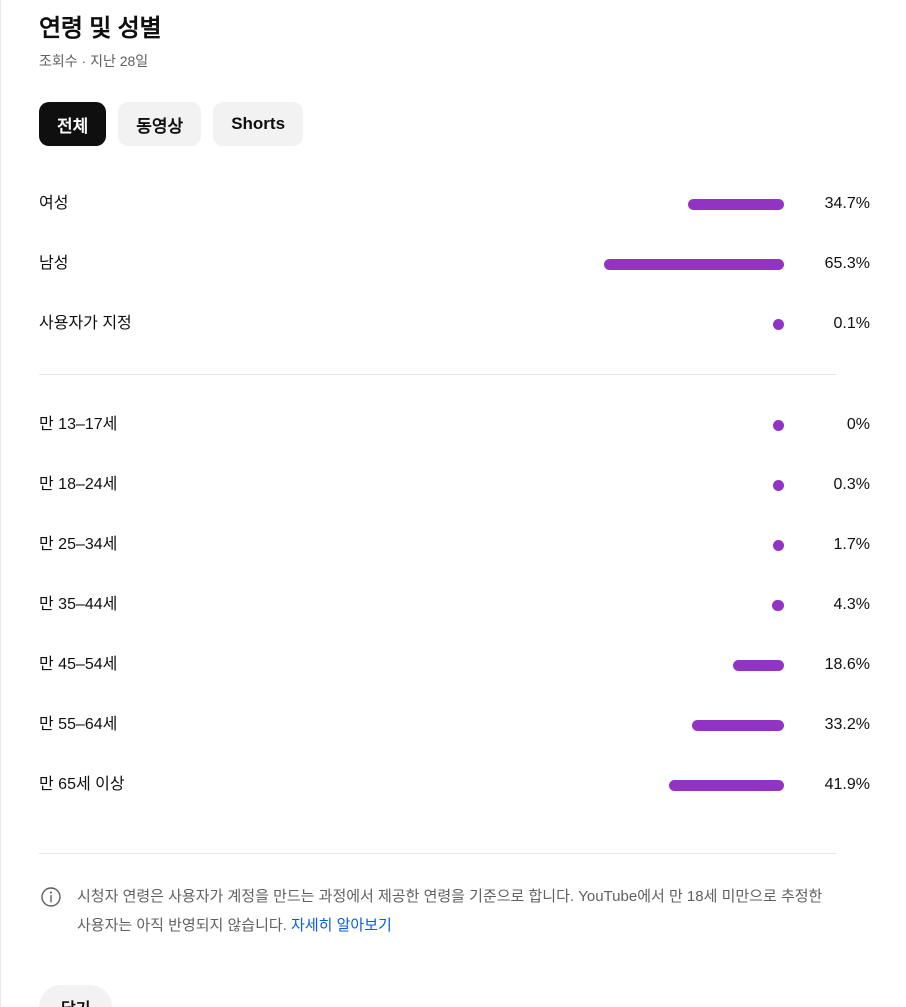  I want to click on footnote-divider, so click(437, 853).